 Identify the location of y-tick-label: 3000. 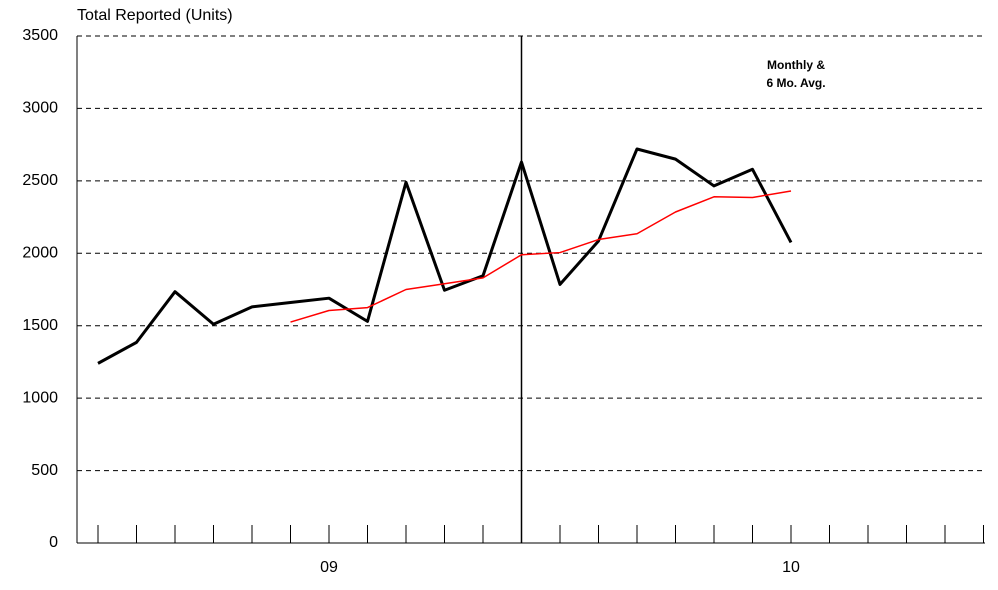
(40, 108).